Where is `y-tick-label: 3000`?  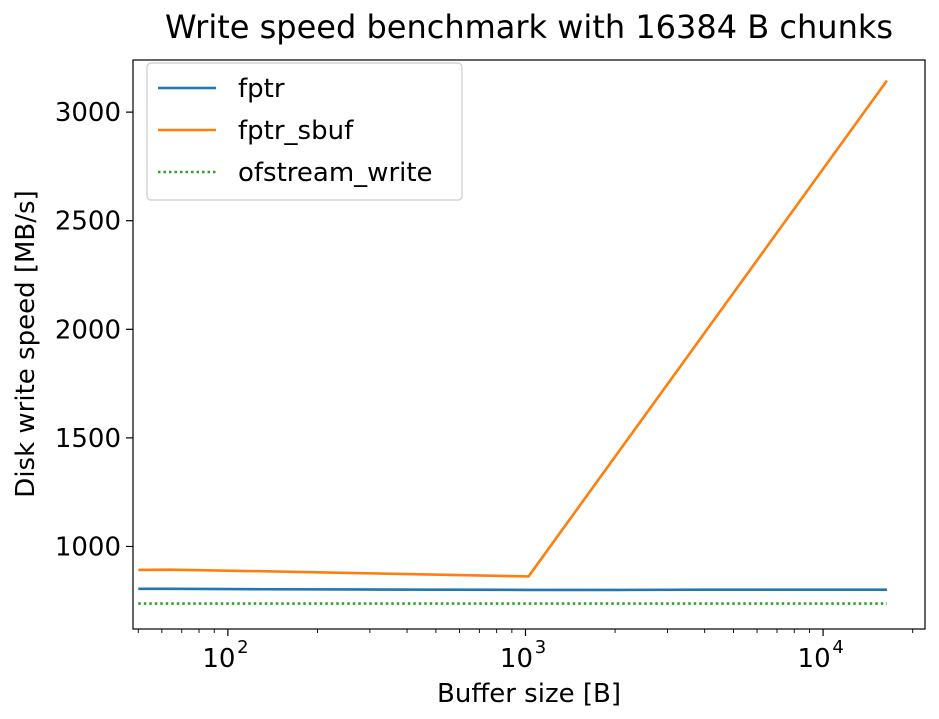
y-tick-label: 3000 is located at coordinates (88, 113).